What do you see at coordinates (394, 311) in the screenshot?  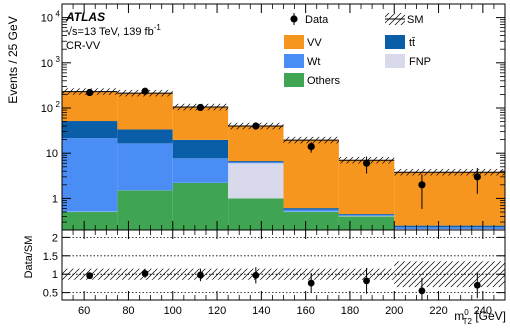 I see `x-tick-label-7: 200` at bounding box center [394, 311].